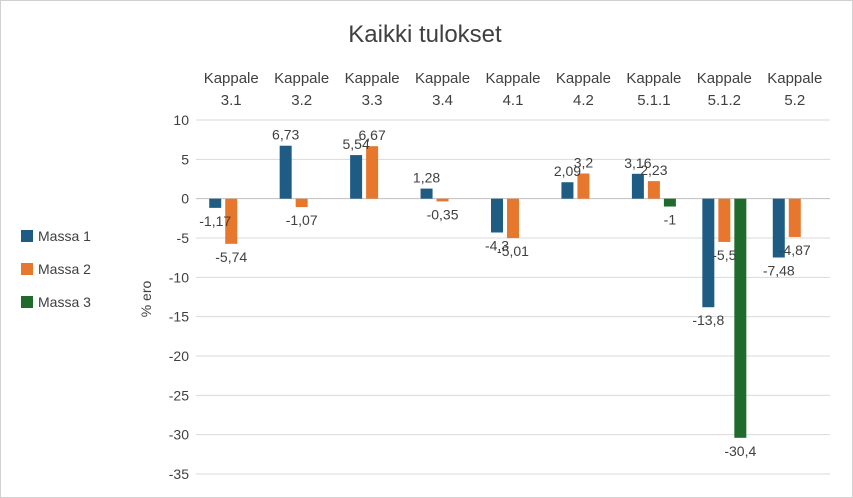  Describe the element at coordinates (497, 245) in the screenshot. I see `data-label: -4,3` at that location.